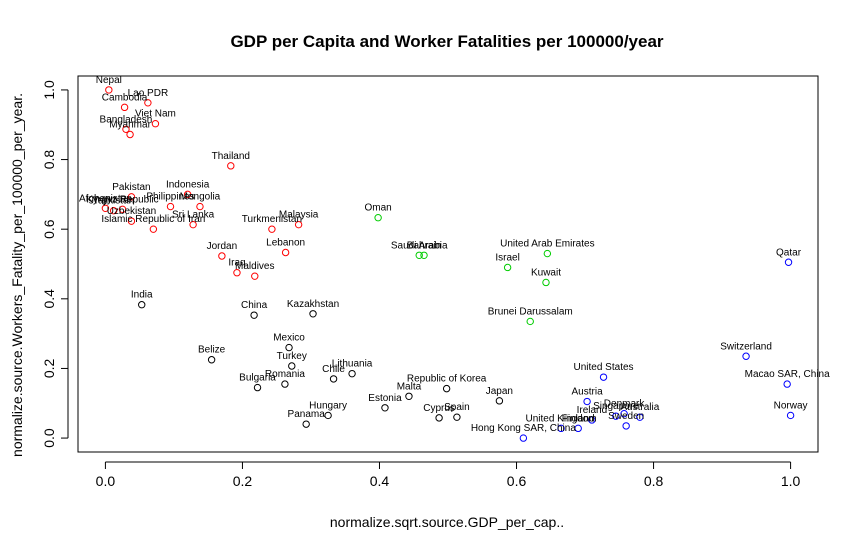  Describe the element at coordinates (222, 246) in the screenshot. I see `point-label: Jordan` at that location.